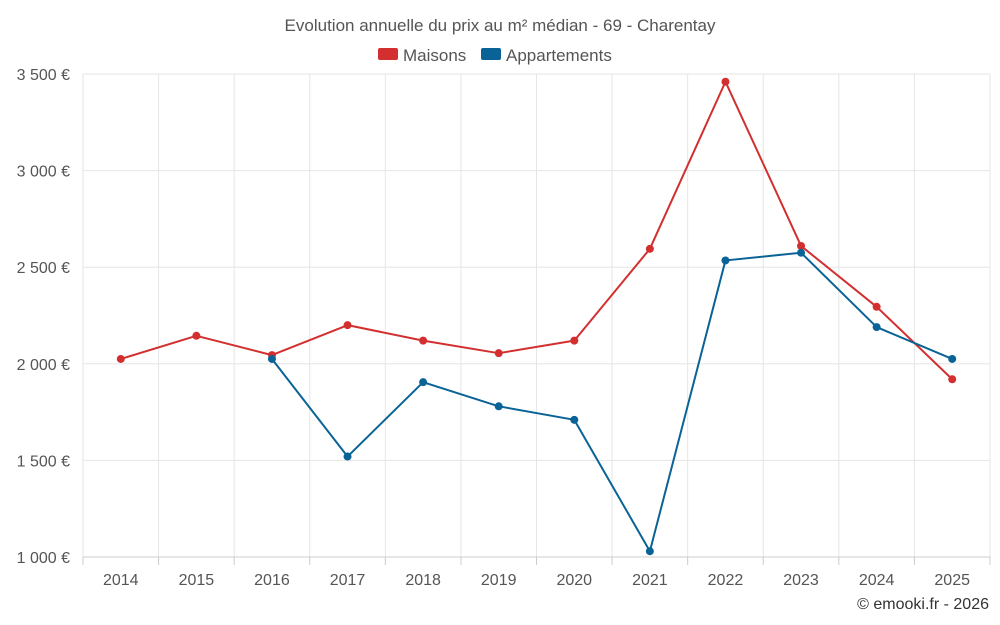  I want to click on x-tick-label: 2017, so click(348, 580).